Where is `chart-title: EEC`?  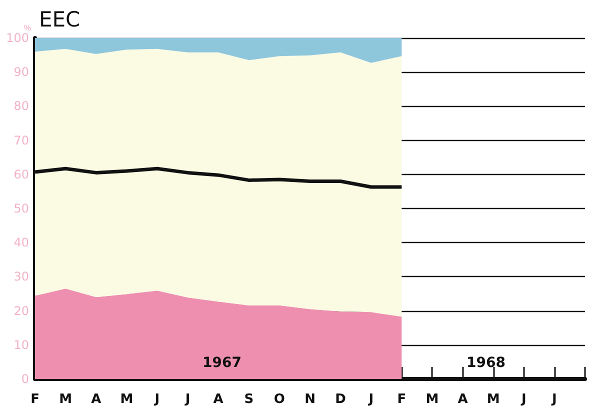 chart-title: EEC is located at coordinates (59, 20).